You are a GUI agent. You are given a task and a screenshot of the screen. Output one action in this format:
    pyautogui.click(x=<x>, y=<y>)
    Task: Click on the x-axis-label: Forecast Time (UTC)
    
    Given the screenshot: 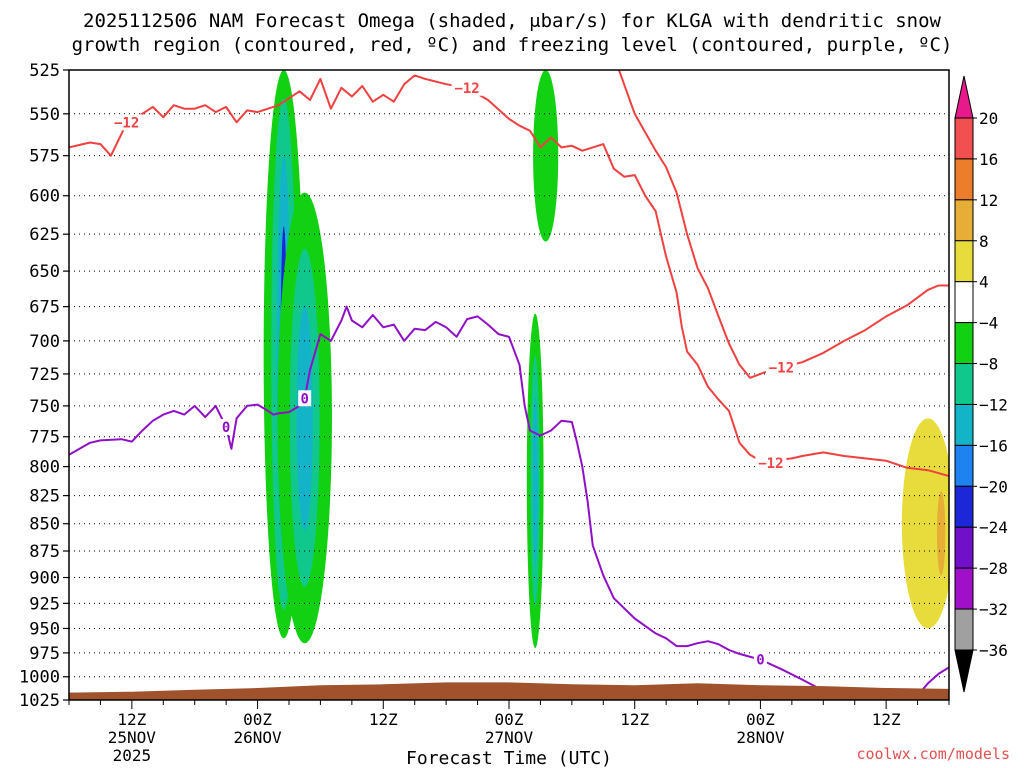 What is the action you would take?
    pyautogui.click(x=509, y=758)
    